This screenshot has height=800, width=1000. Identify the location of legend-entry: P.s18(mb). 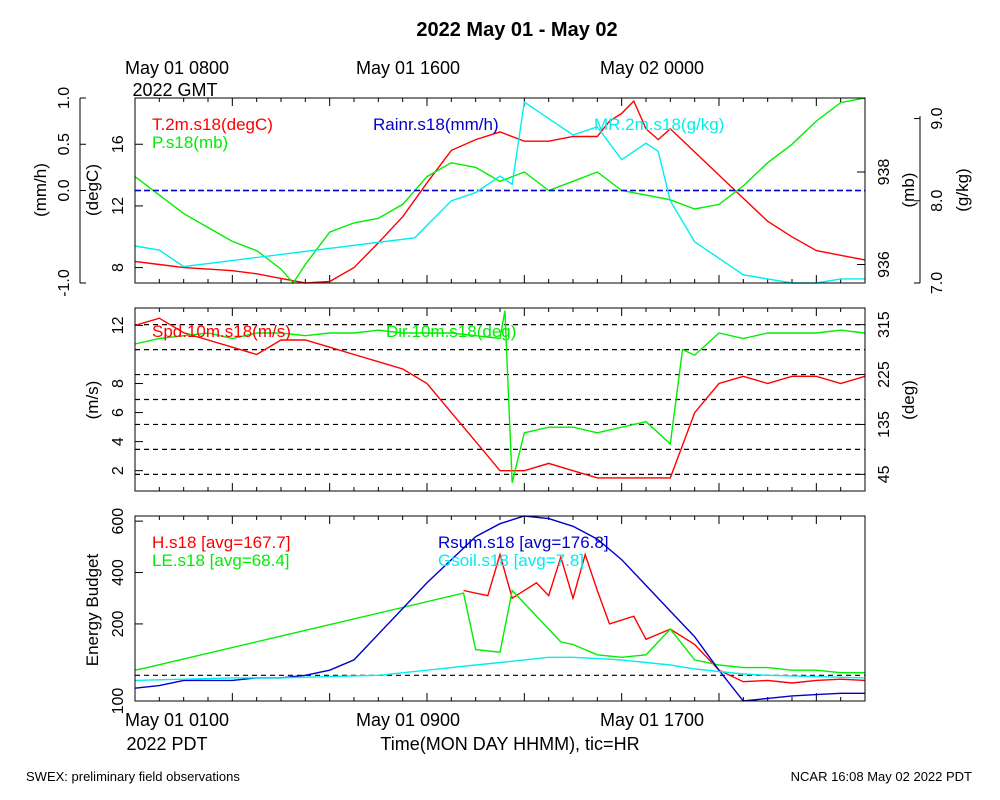
(190, 142).